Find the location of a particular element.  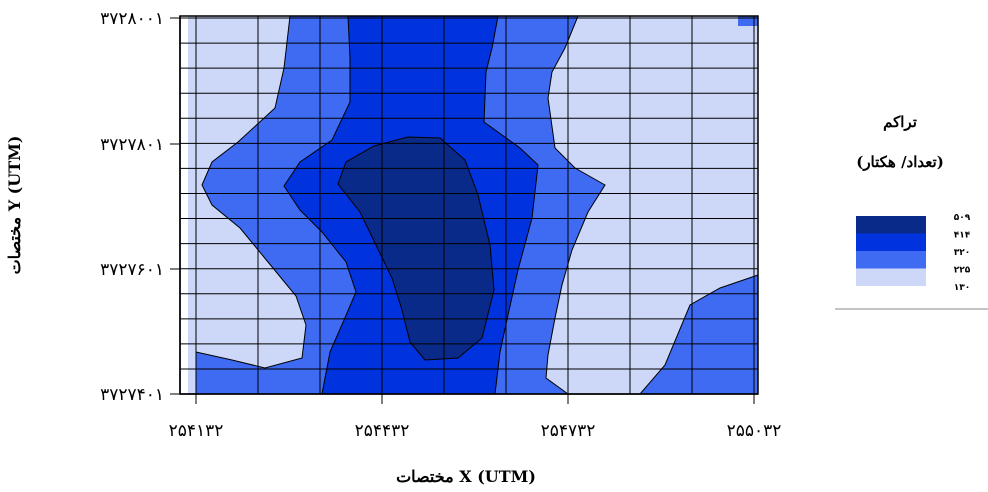

legend-label-320: ۳۲۰ is located at coordinates (962, 253).